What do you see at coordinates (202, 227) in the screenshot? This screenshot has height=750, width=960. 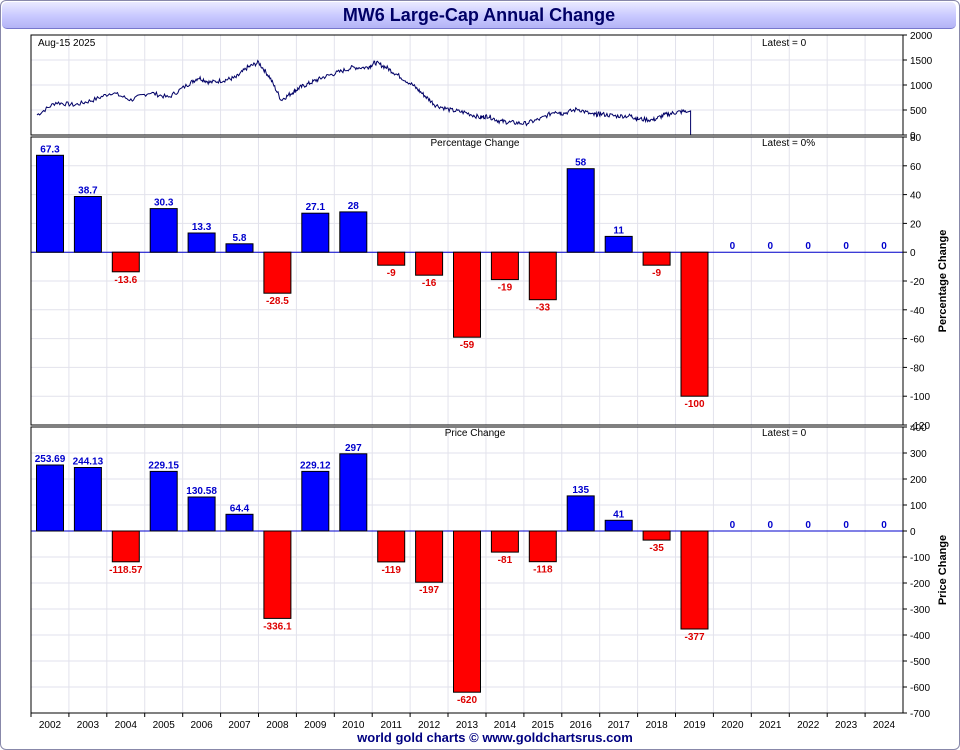 I see `pct-data-label: 13.3` at bounding box center [202, 227].